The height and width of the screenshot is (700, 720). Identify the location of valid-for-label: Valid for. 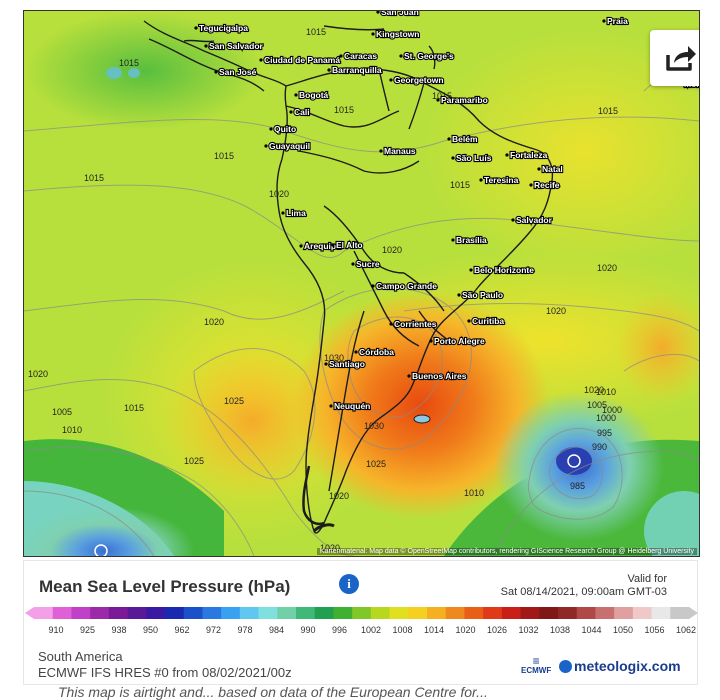
(647, 579).